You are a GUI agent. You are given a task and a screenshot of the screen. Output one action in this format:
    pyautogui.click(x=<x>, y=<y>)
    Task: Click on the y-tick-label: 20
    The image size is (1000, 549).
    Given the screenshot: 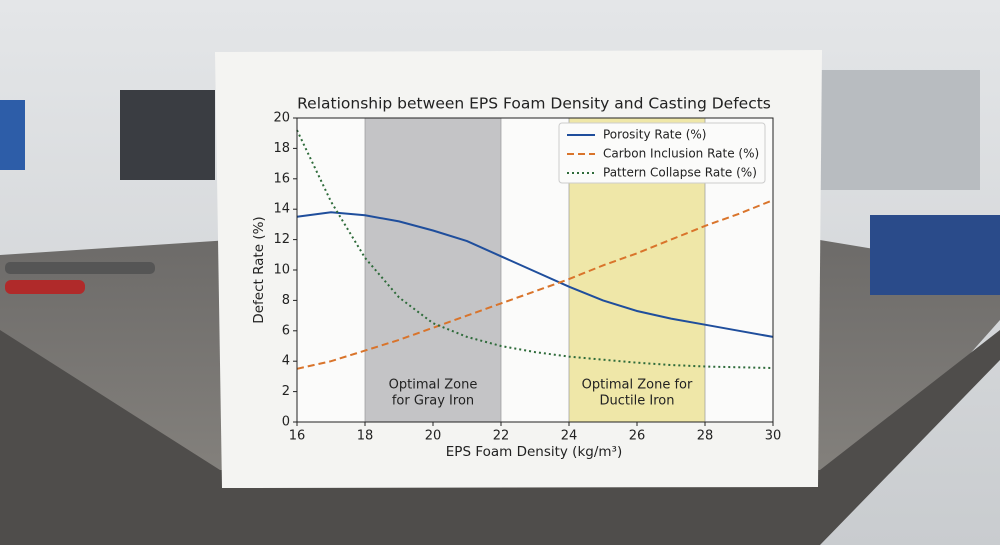 What is the action you would take?
    pyautogui.click(x=281, y=118)
    